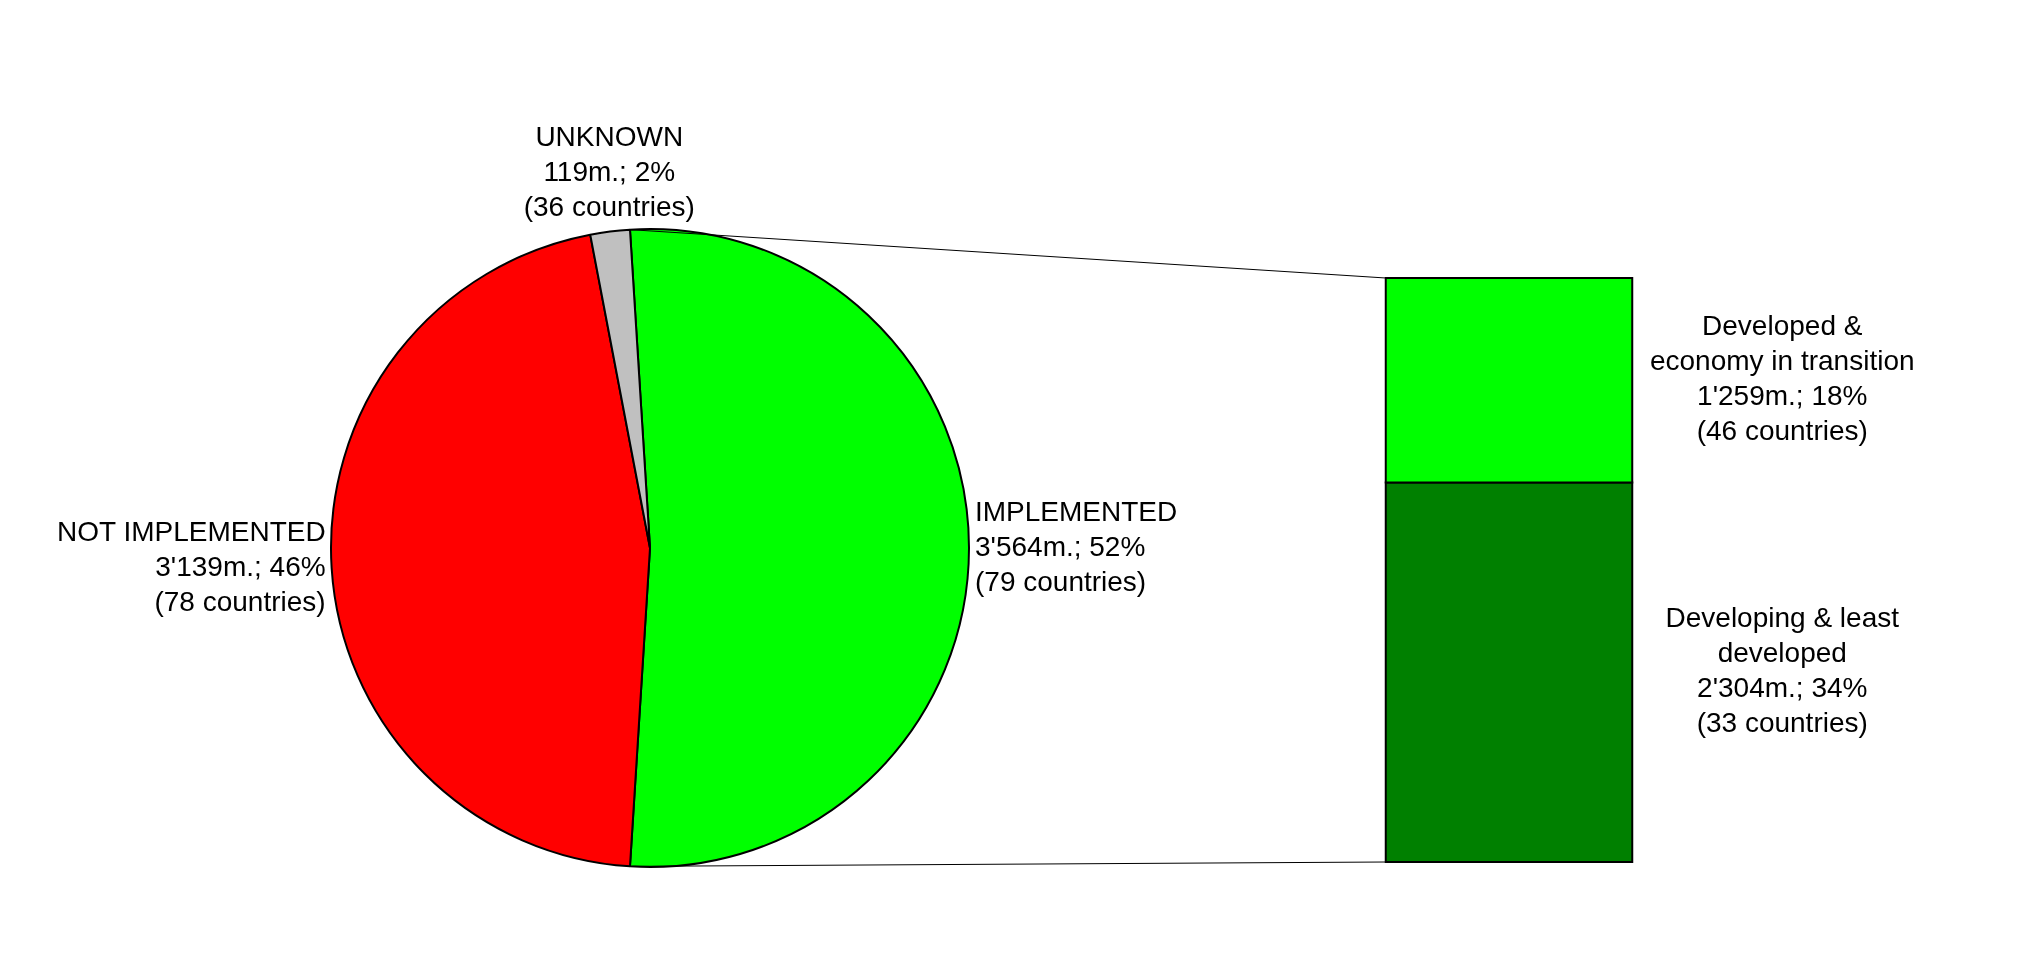 Image resolution: width=2034 pixels, height=956 pixels. Describe the element at coordinates (609, 188) in the screenshot. I see `text: 119m.; 2% (36 countries)` at that location.